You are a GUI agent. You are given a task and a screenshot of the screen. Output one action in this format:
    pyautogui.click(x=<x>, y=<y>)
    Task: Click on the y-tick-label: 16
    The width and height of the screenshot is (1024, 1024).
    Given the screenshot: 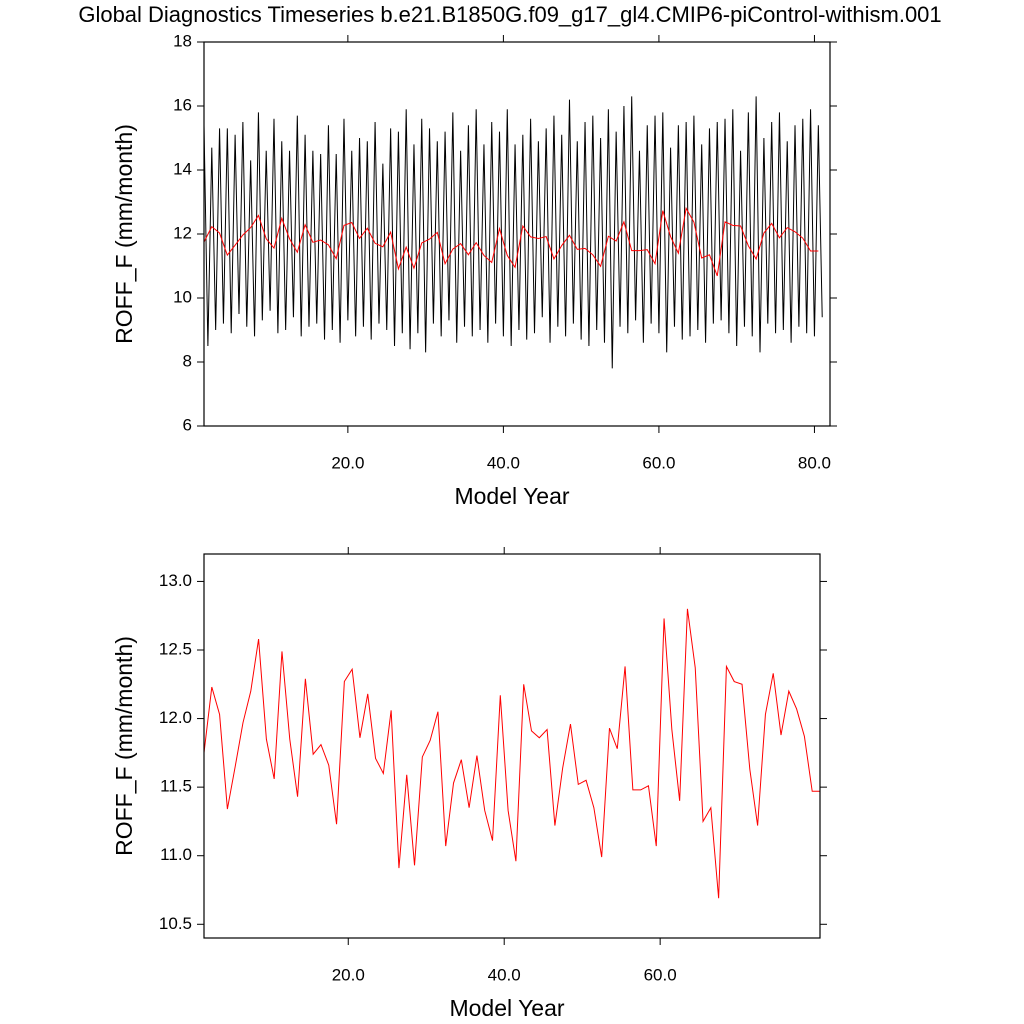 What is the action you would take?
    pyautogui.click(x=182, y=104)
    